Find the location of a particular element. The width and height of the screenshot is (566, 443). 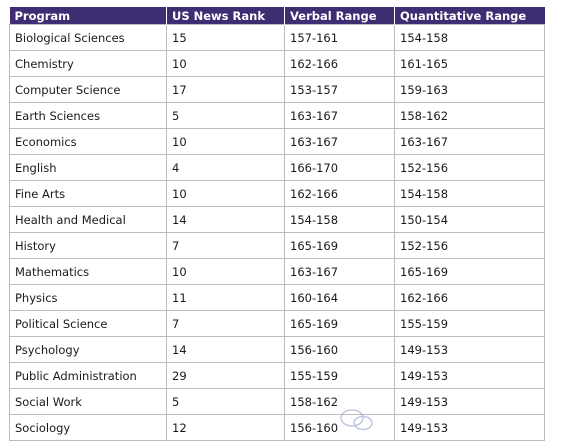

cell-program: Earth Sciences is located at coordinates (88, 115).